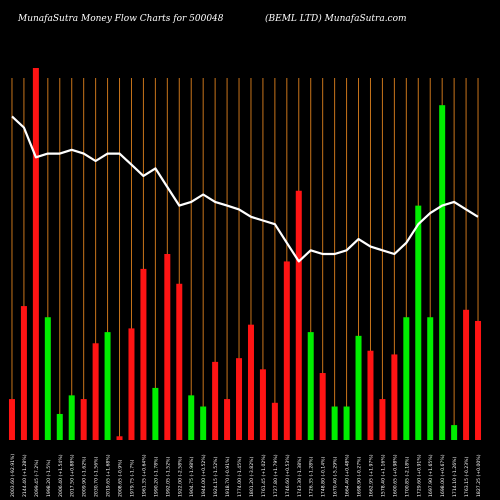  I want to click on x-tick-label: 1763.15 (-0.23%), so click(467, 477).